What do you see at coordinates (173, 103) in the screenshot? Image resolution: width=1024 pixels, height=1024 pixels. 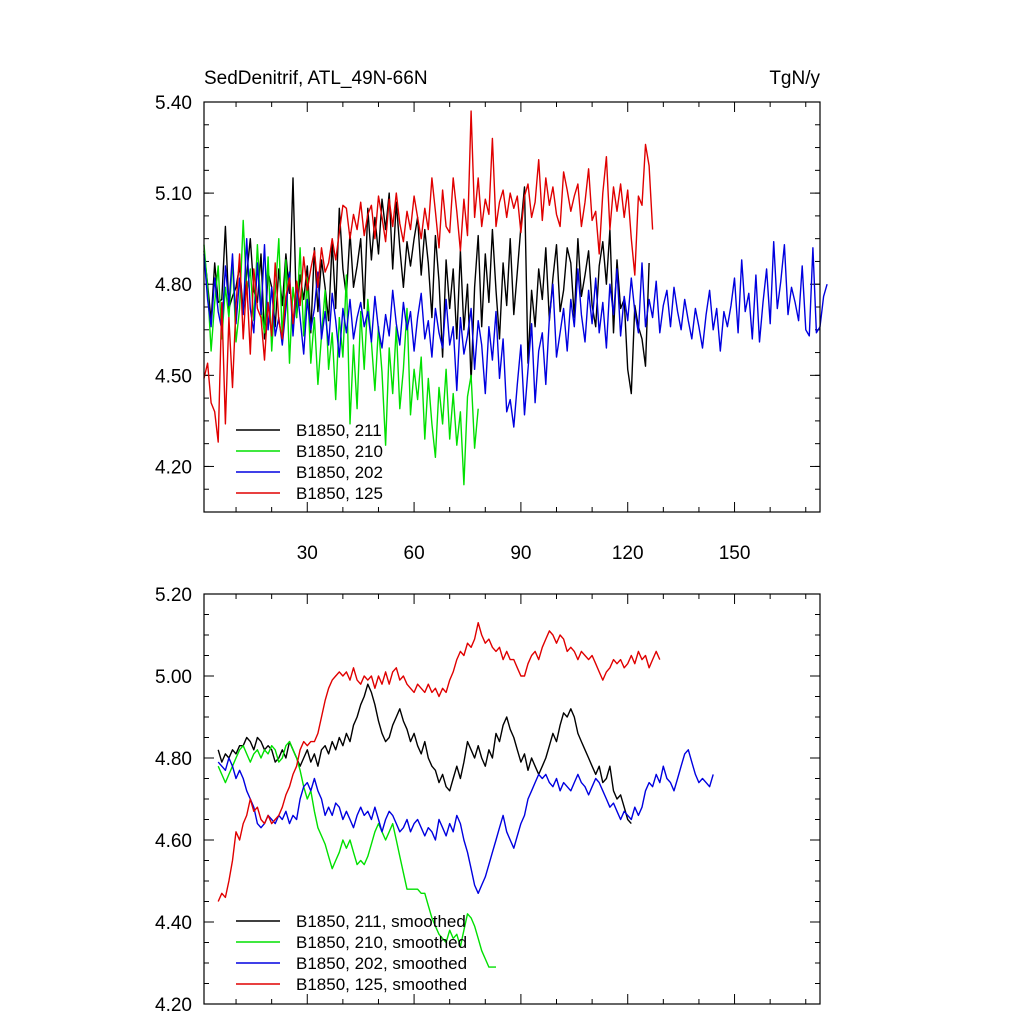 I see `y-tick-label: 5.40` at bounding box center [173, 103].